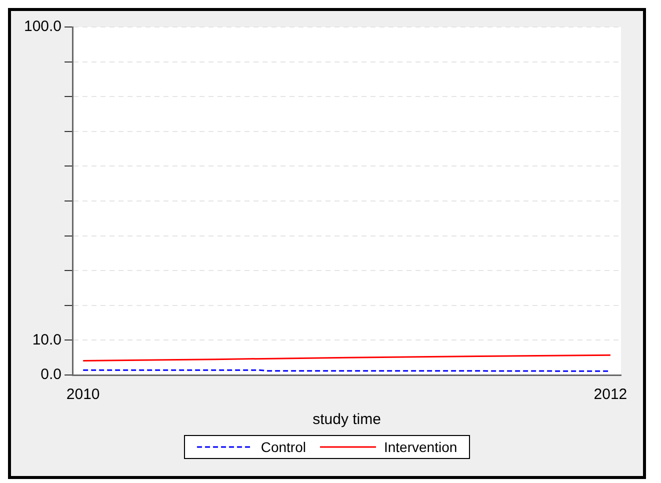 The width and height of the screenshot is (661, 483). I want to click on y-tick-label: 100.0, so click(43, 27).